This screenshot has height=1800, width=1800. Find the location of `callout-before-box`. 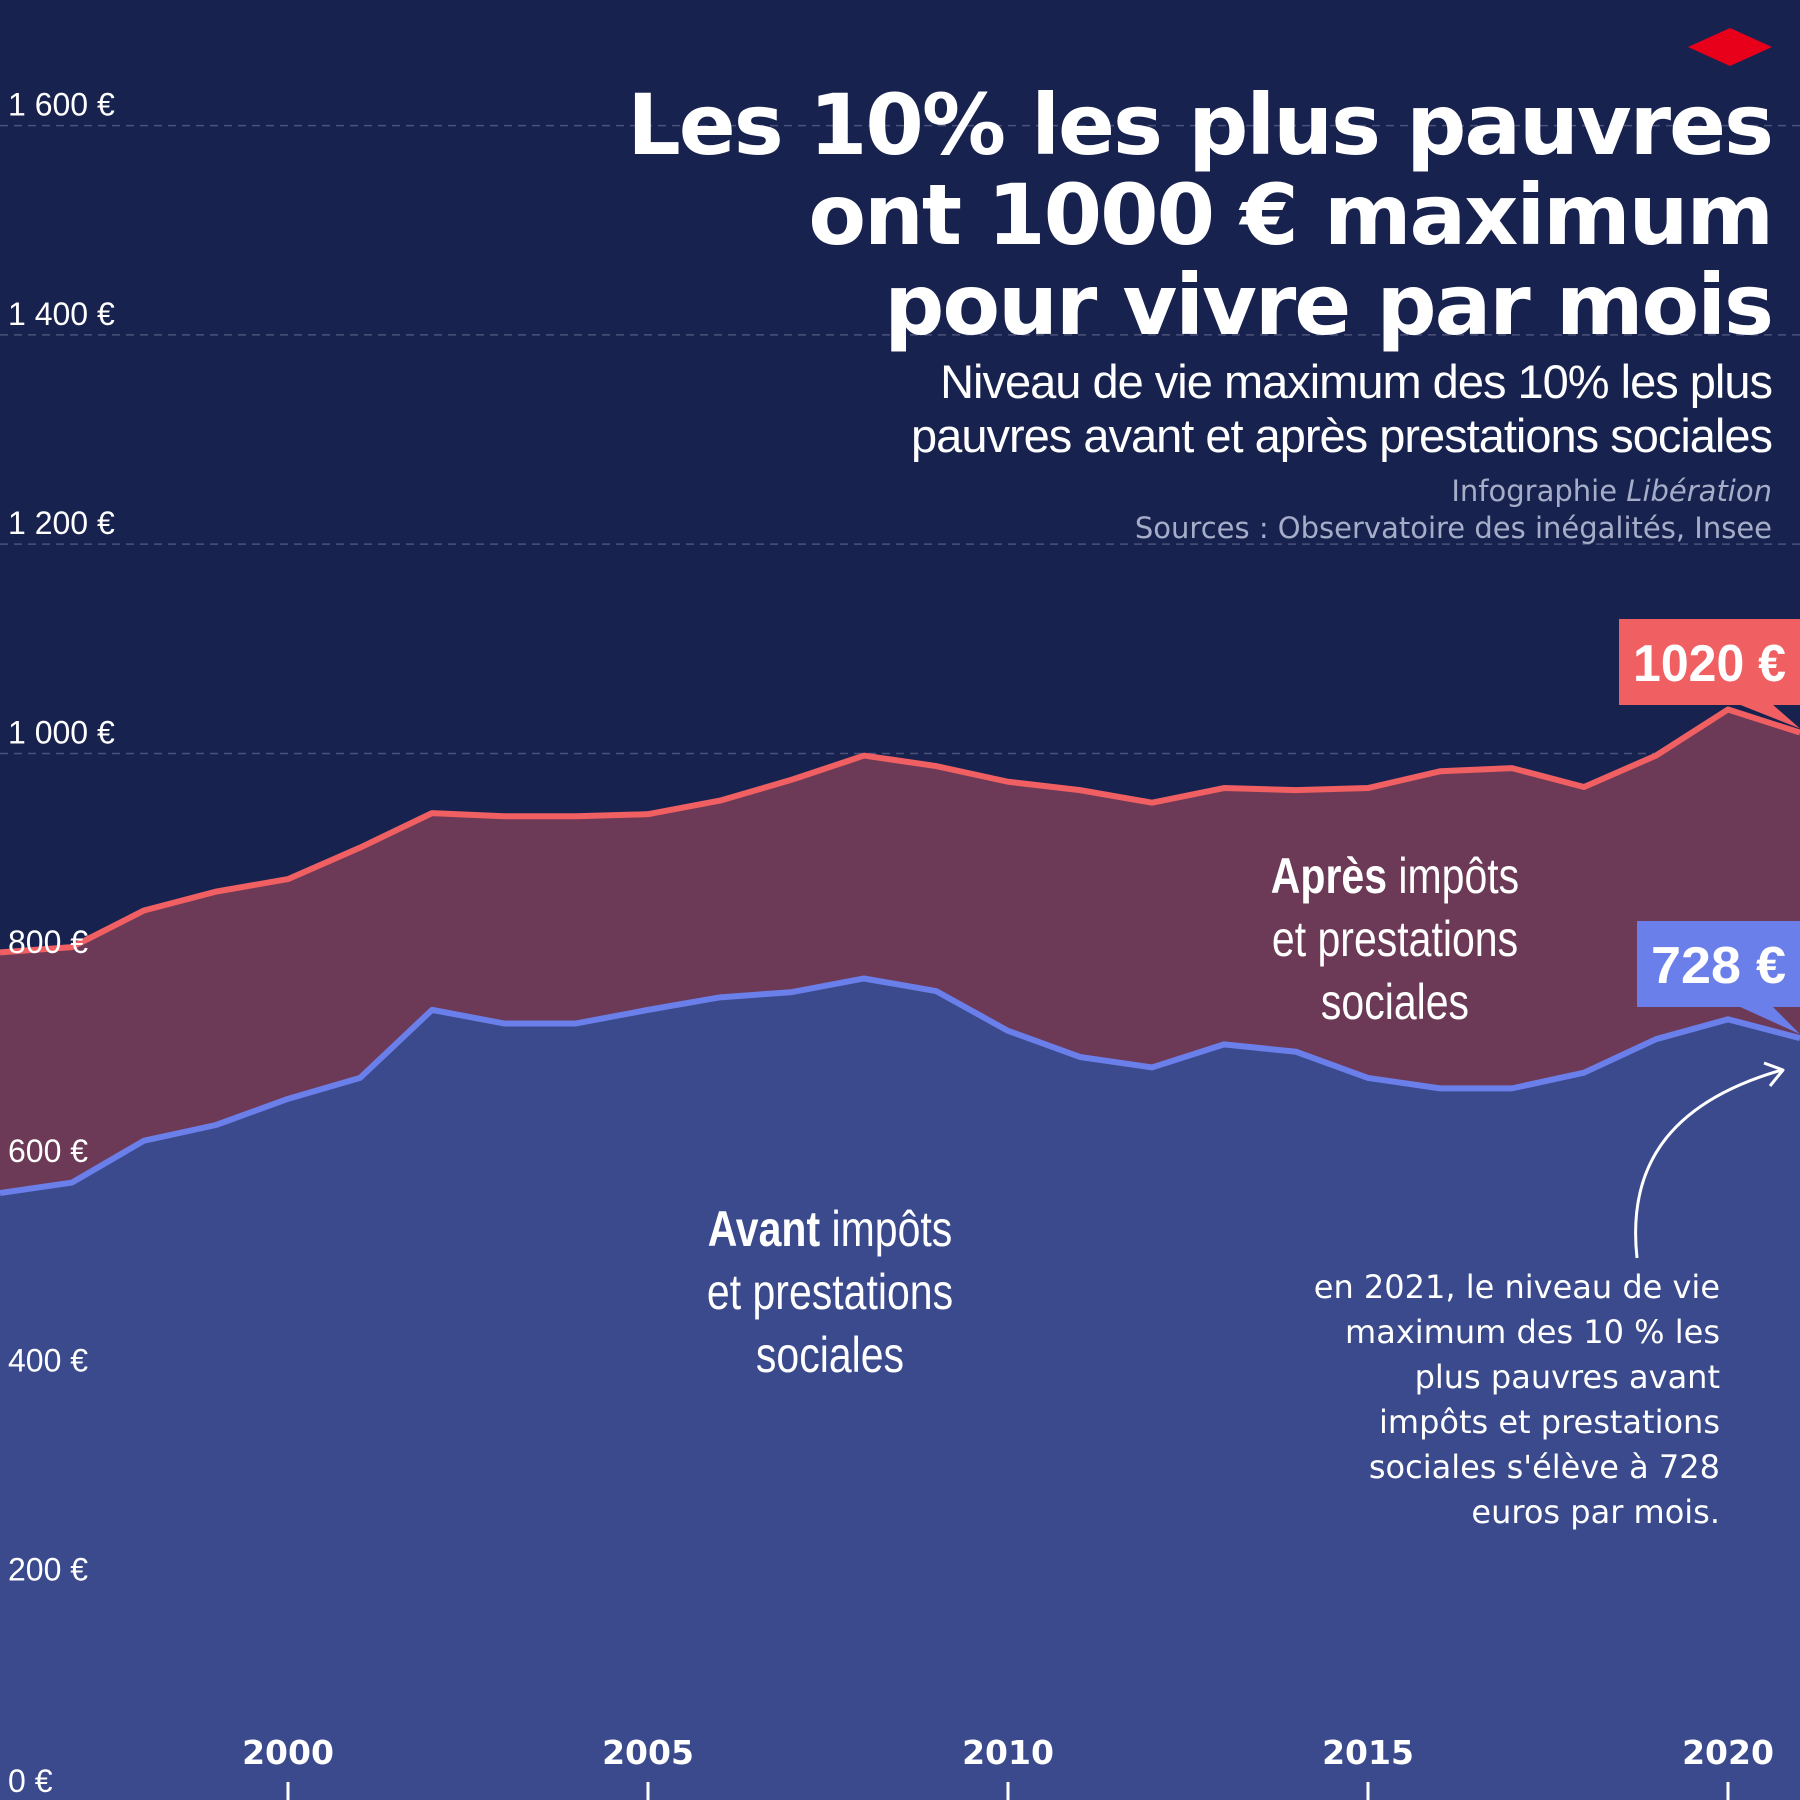

callout-before-box is located at coordinates (1718, 964).